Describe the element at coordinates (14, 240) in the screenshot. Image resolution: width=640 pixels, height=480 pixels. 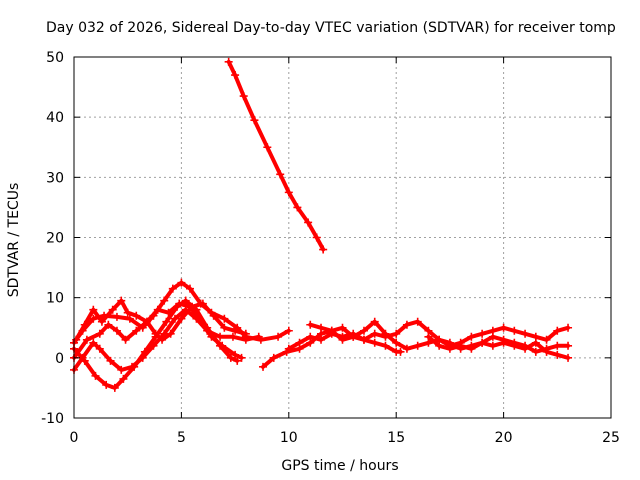
I see `y-axis-label: SDTVAR / TECUs` at that location.